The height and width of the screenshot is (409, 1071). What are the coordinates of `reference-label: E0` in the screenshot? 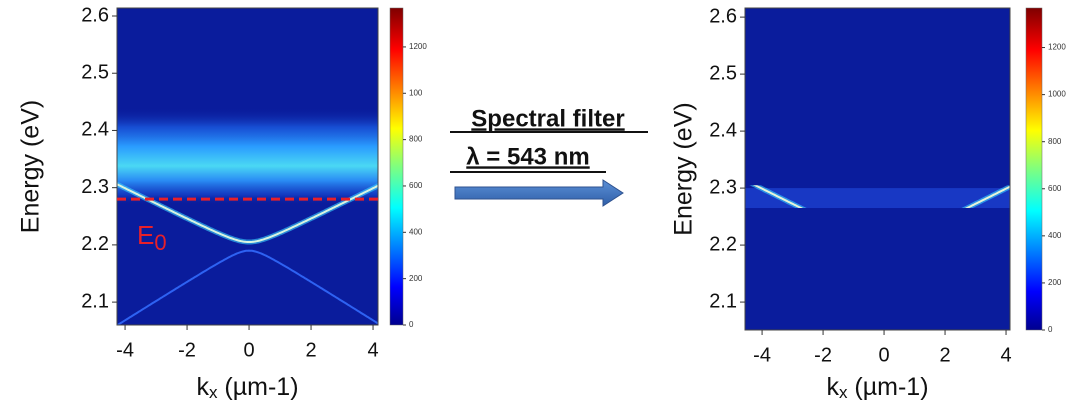 It's located at (152, 237).